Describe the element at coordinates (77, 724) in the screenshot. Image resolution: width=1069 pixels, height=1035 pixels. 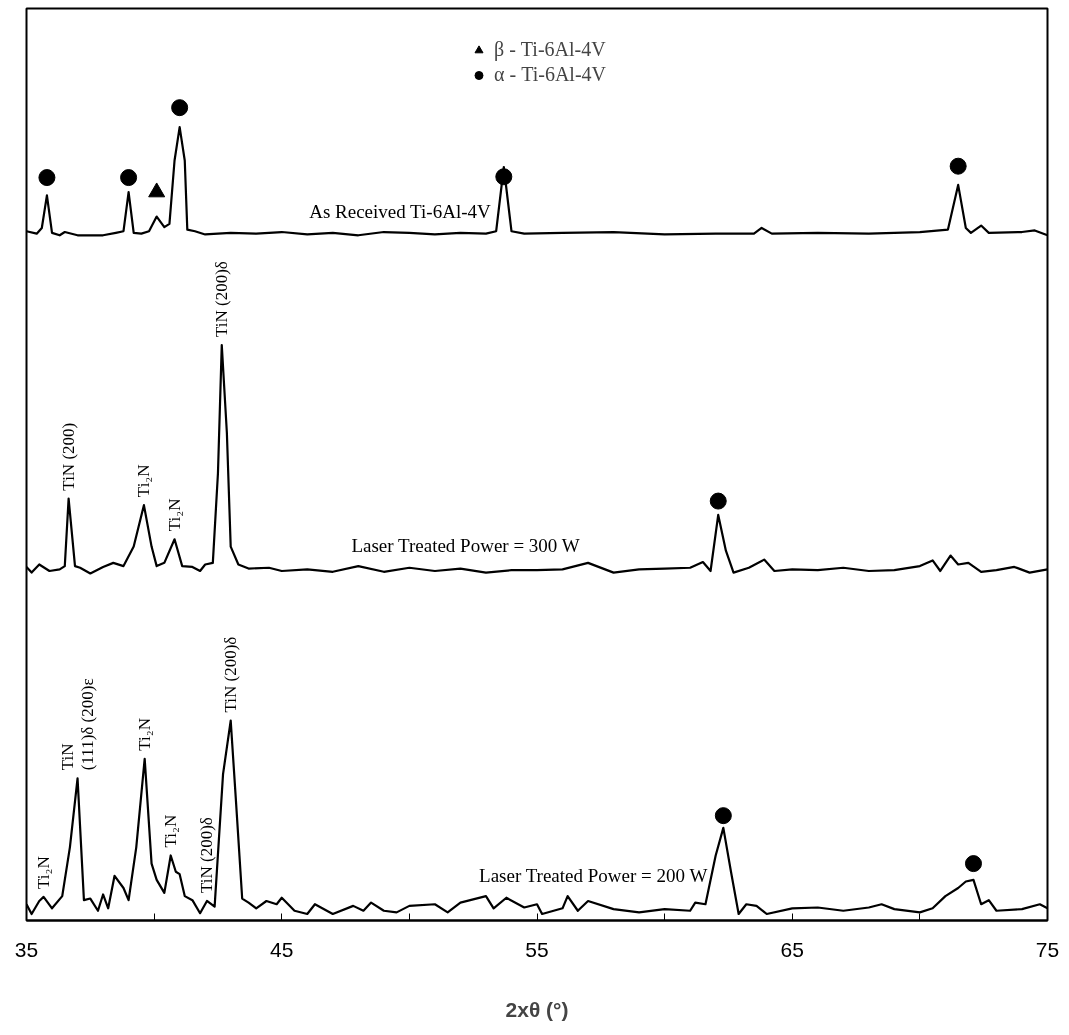
I see `annotation: TiN (111)δ (200)ε` at that location.